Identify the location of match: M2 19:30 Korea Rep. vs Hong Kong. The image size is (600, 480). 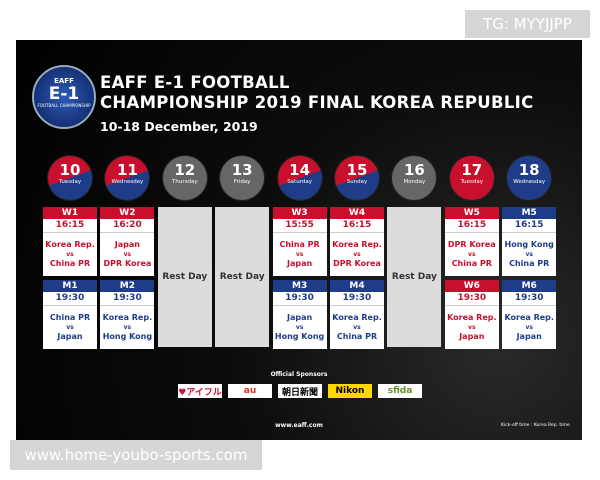
(127, 314).